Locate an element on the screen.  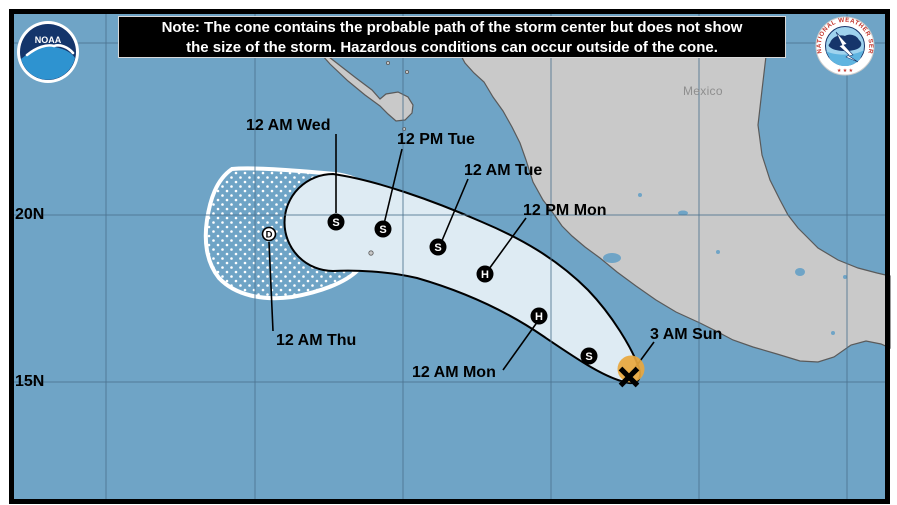
lakes is located at coordinates (725, 264).